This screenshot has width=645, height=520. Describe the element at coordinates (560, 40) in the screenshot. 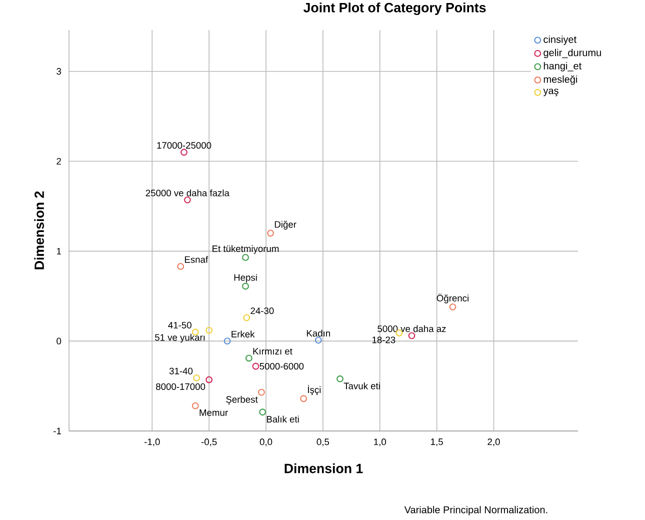

I see `legend-label: cinsiyet` at that location.